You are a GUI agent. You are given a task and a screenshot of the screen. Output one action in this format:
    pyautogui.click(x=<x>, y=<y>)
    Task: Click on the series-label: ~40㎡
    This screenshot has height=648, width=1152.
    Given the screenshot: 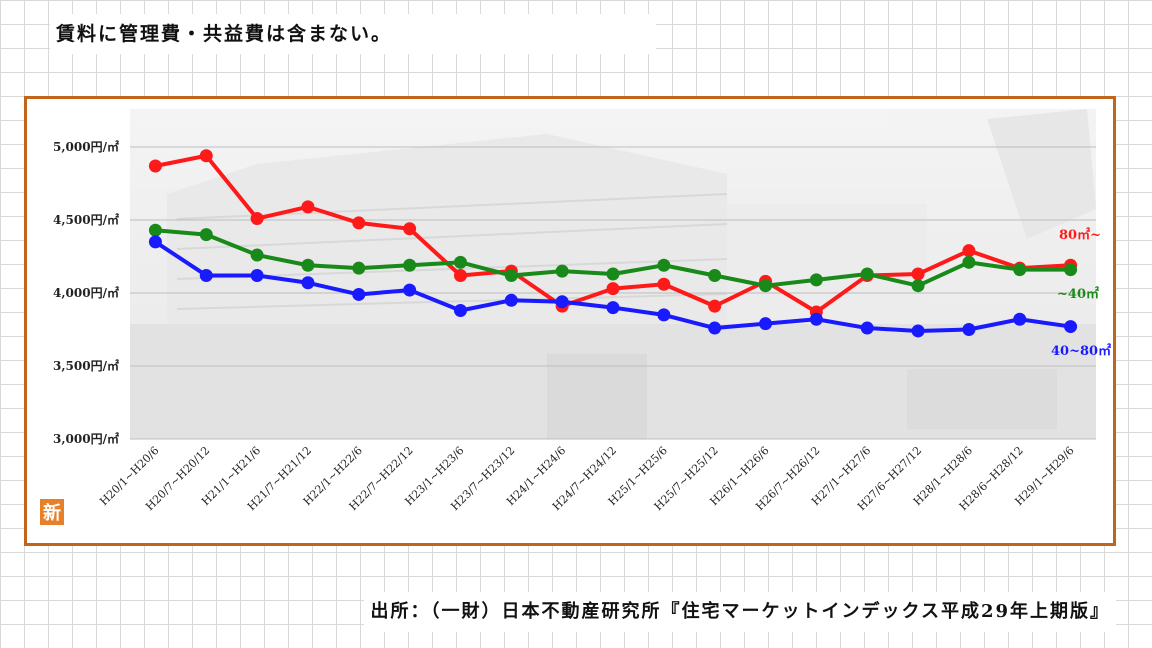 What is the action you would take?
    pyautogui.click(x=1078, y=294)
    